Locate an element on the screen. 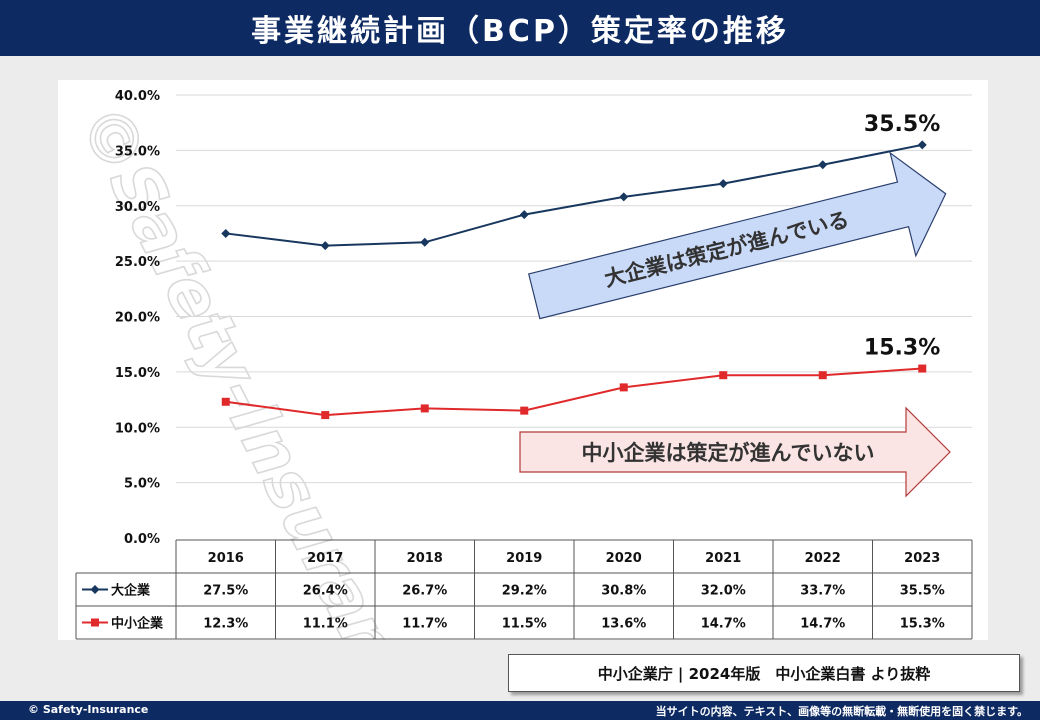  page-title: 事業継続計画（BCP）策定率の推移 is located at coordinates (520, 28).